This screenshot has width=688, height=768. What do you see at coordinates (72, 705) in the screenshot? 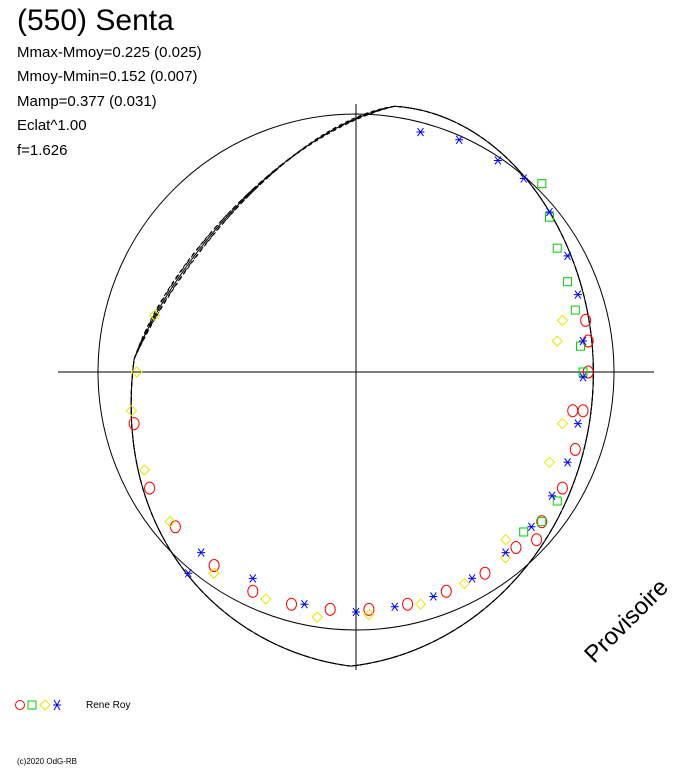
I see `legend: Rene Roy` at bounding box center [72, 705].